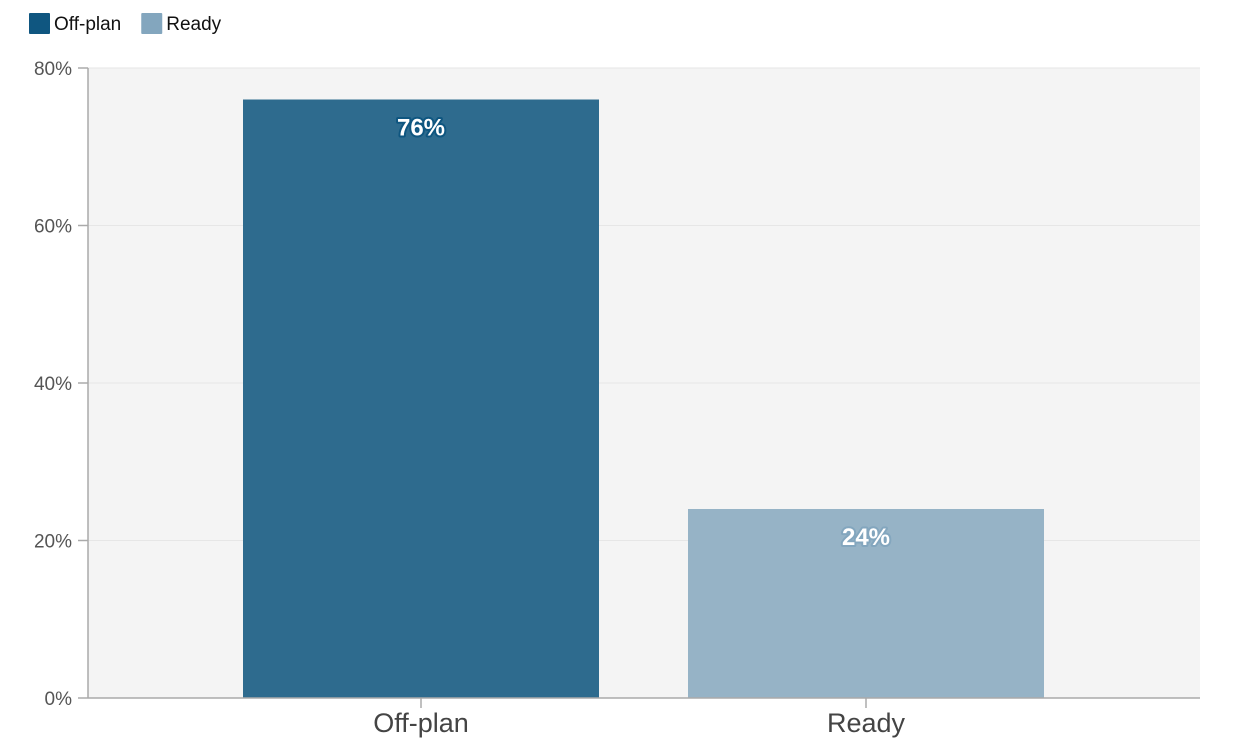 This screenshot has width=1241, height=748. I want to click on y-tick-label: 20%, so click(53, 542).